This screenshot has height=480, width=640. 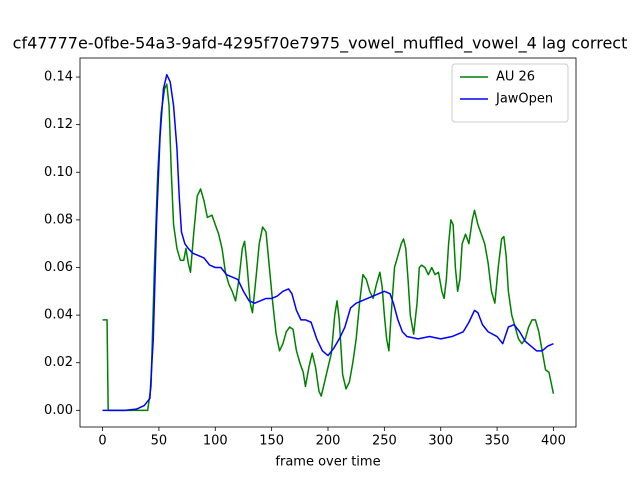 What do you see at coordinates (524, 99) in the screenshot?
I see `legend-label: JawOpen` at bounding box center [524, 99].